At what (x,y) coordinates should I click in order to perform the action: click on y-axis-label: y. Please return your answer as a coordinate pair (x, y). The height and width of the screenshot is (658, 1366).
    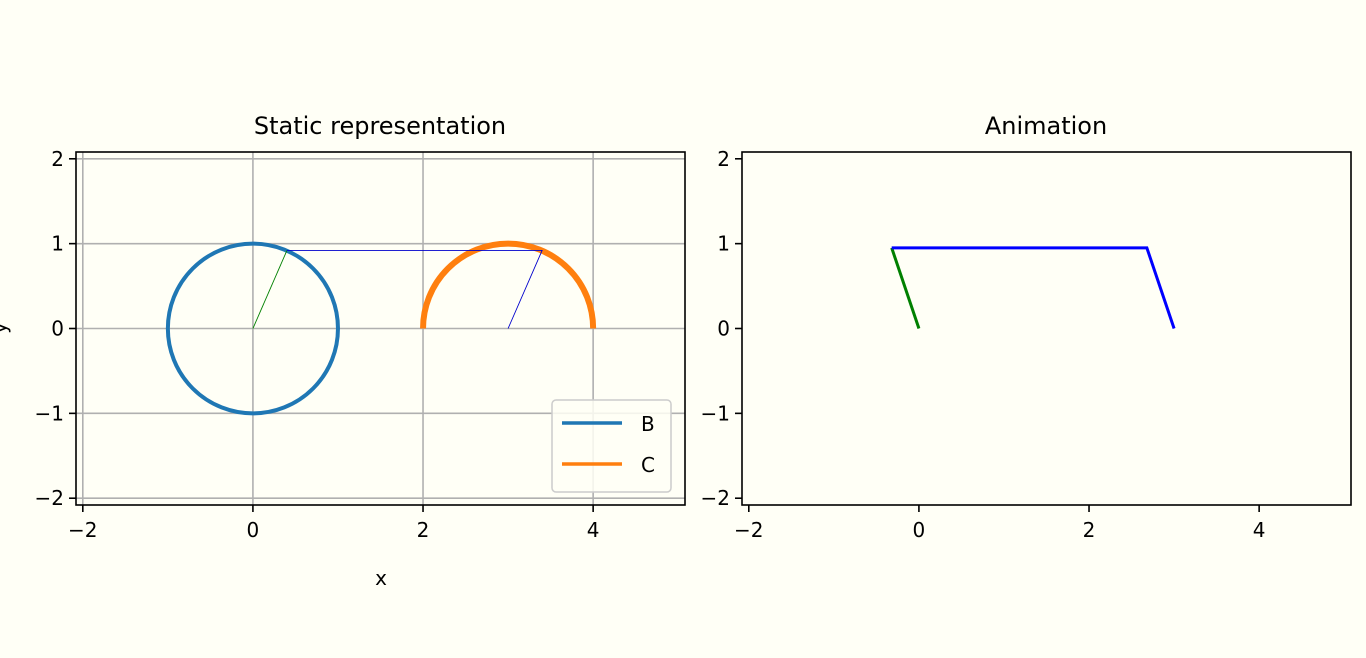
    Looking at the image, I should click on (5, 328).